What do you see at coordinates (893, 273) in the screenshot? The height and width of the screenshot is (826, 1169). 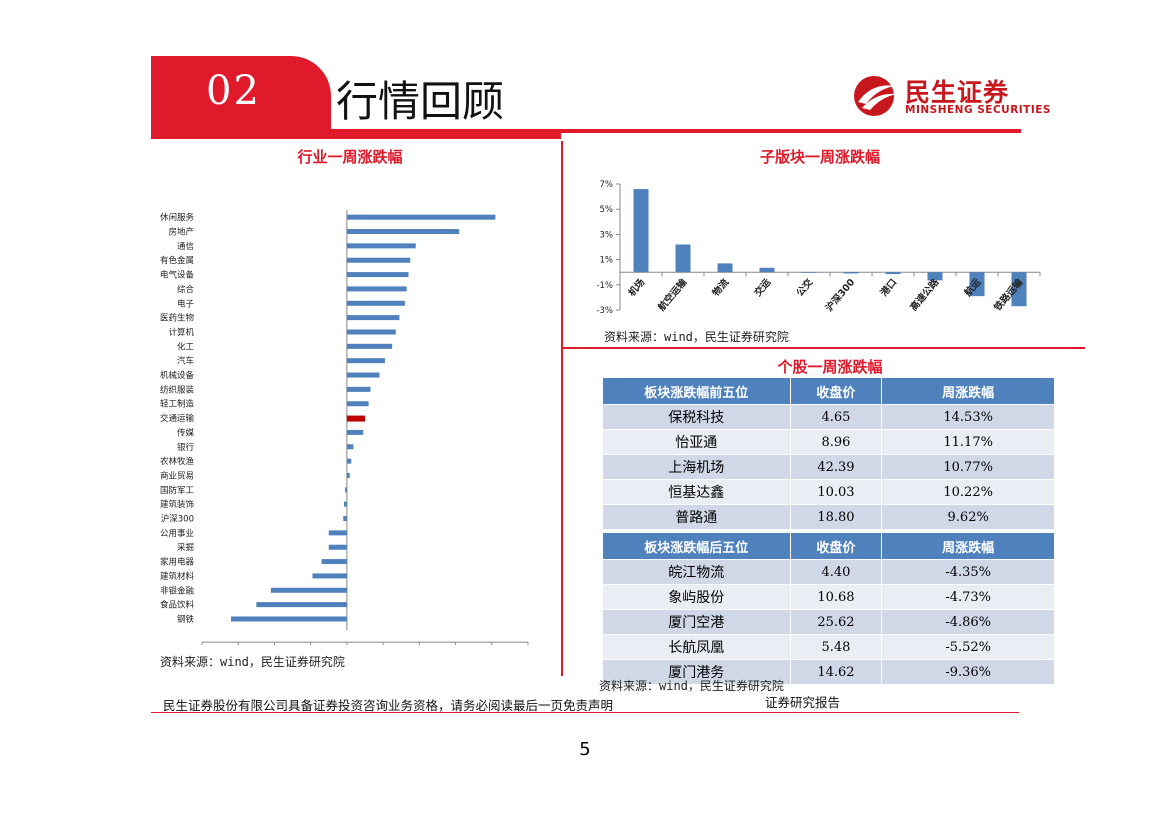 I see `bar-港口` at bounding box center [893, 273].